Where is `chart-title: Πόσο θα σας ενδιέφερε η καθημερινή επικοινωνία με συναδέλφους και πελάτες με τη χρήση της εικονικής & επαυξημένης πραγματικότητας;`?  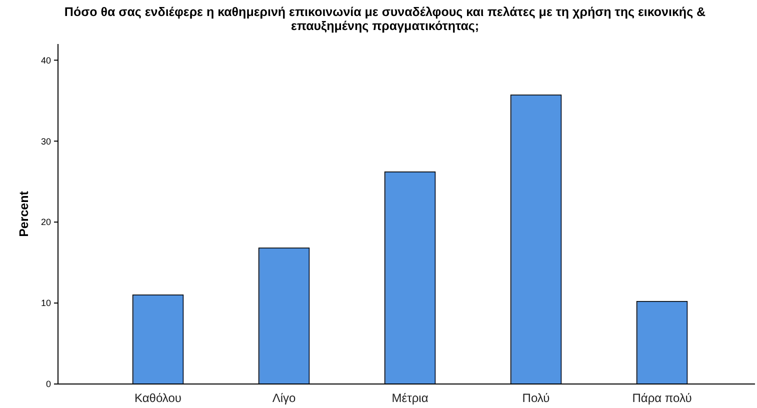 chart-title: Πόσο θα σας ενδιέφερε η καθημερινή επικοινωνία με συναδέλφους και πελάτες με τη χρήση της εικονικής & επαυξημένης πραγματικότητας; is located at coordinates (385, 19).